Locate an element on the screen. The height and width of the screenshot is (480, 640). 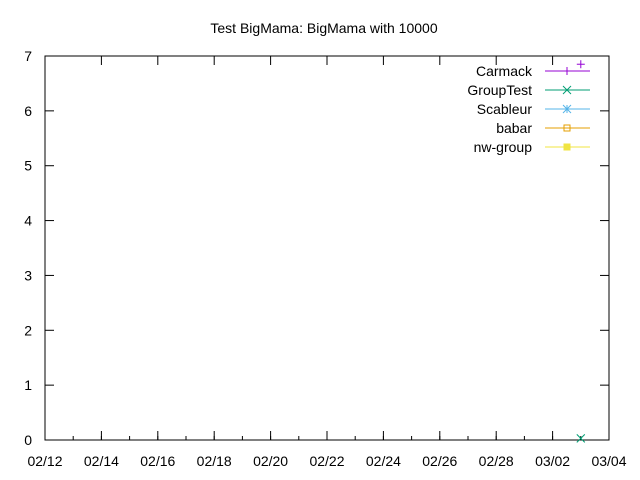
x-tick-label: 02/24 is located at coordinates (383, 461).